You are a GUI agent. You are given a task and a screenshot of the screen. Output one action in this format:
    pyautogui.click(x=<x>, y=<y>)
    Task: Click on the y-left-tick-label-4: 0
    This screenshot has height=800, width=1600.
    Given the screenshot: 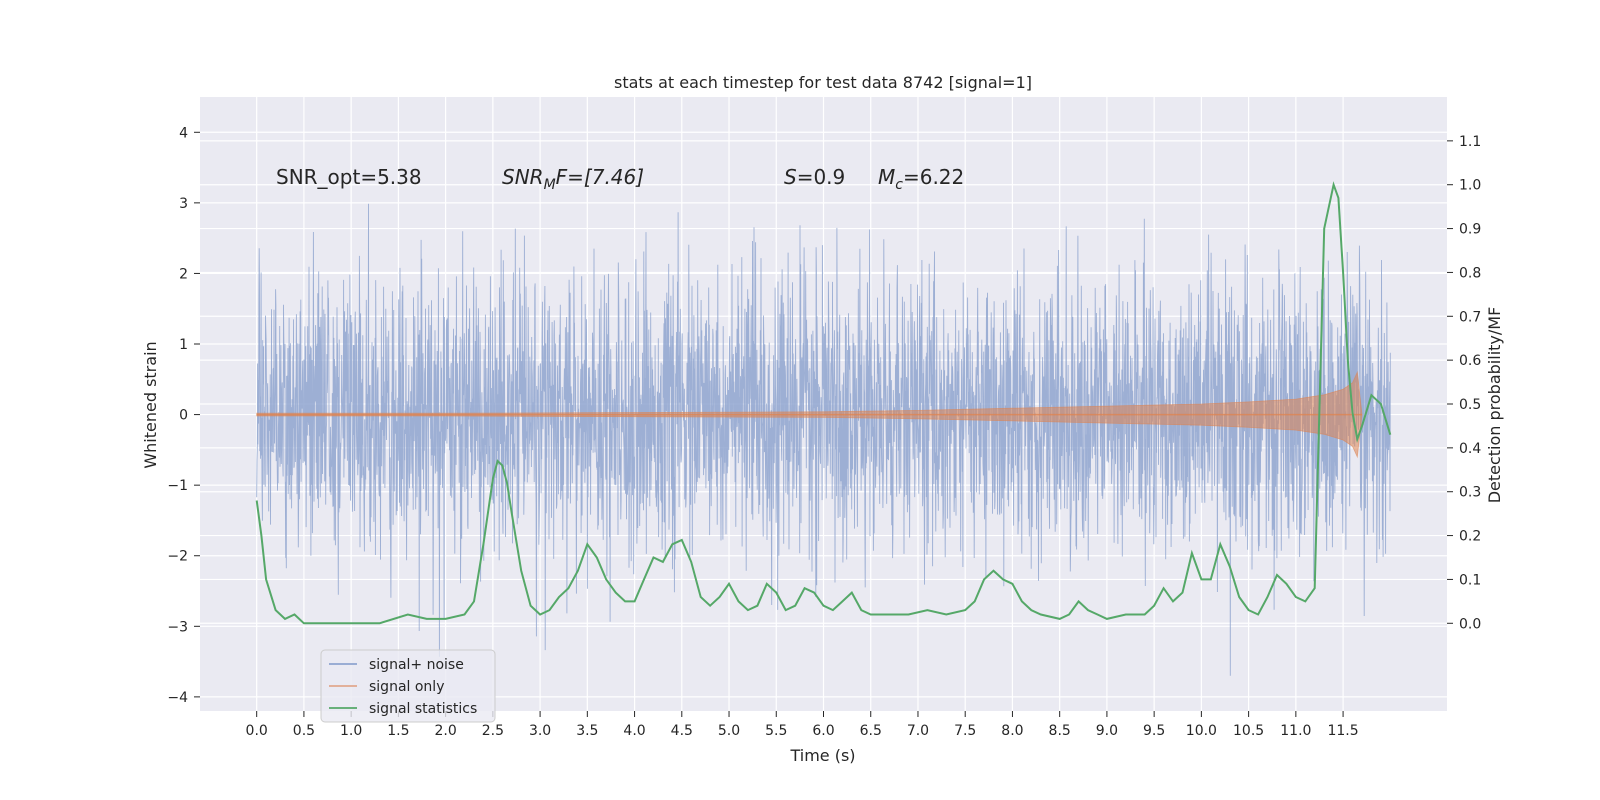 What is the action you would take?
    pyautogui.click(x=183, y=416)
    